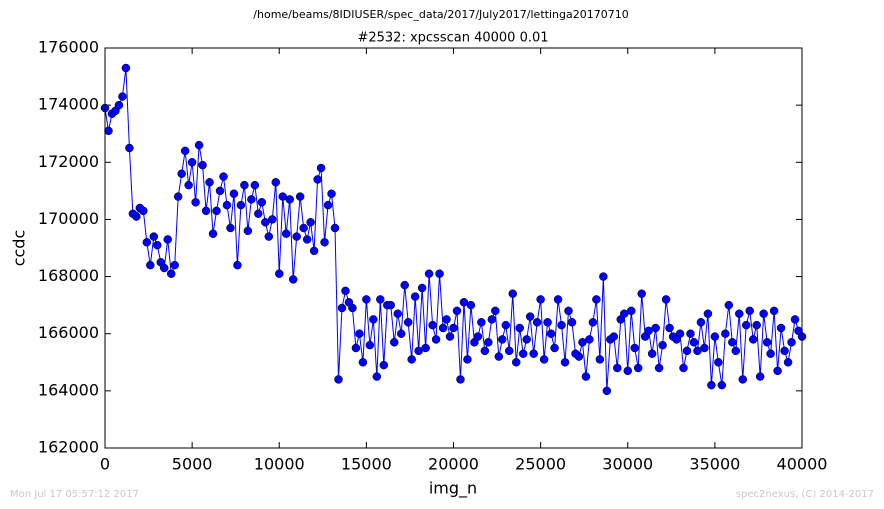 This screenshot has width=884, height=509. Describe the element at coordinates (68, 161) in the screenshot. I see `y-tick-label: 172000` at that location.